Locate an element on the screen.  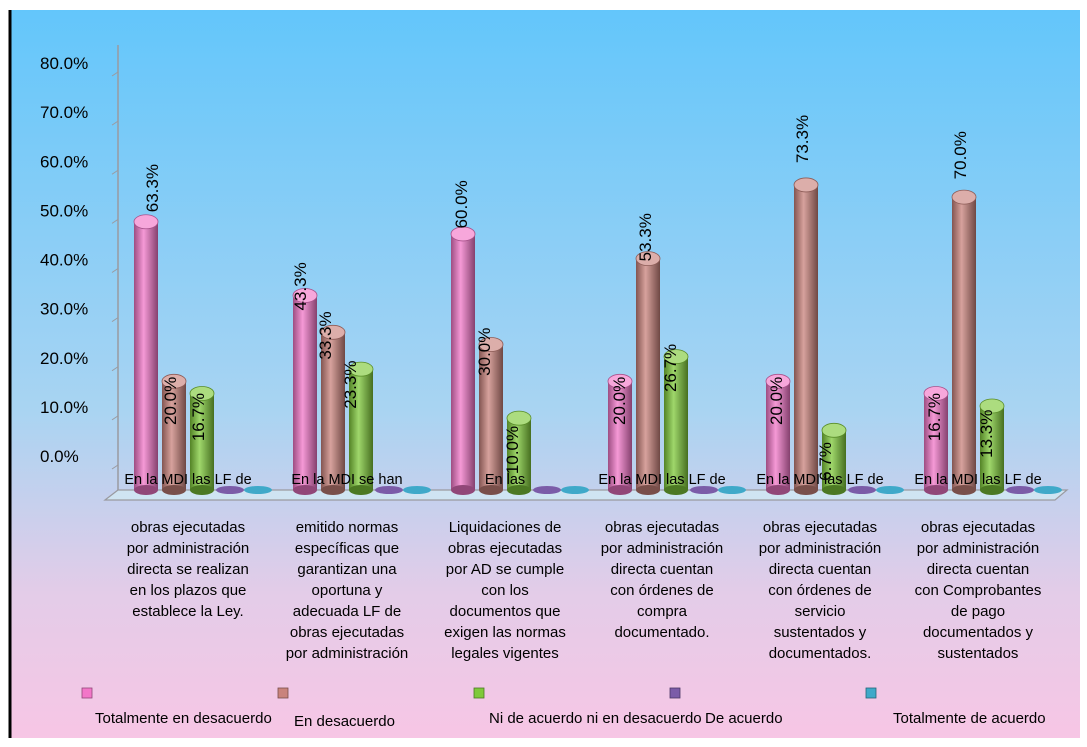
category-label-line: sustentados is located at coordinates (978, 653).